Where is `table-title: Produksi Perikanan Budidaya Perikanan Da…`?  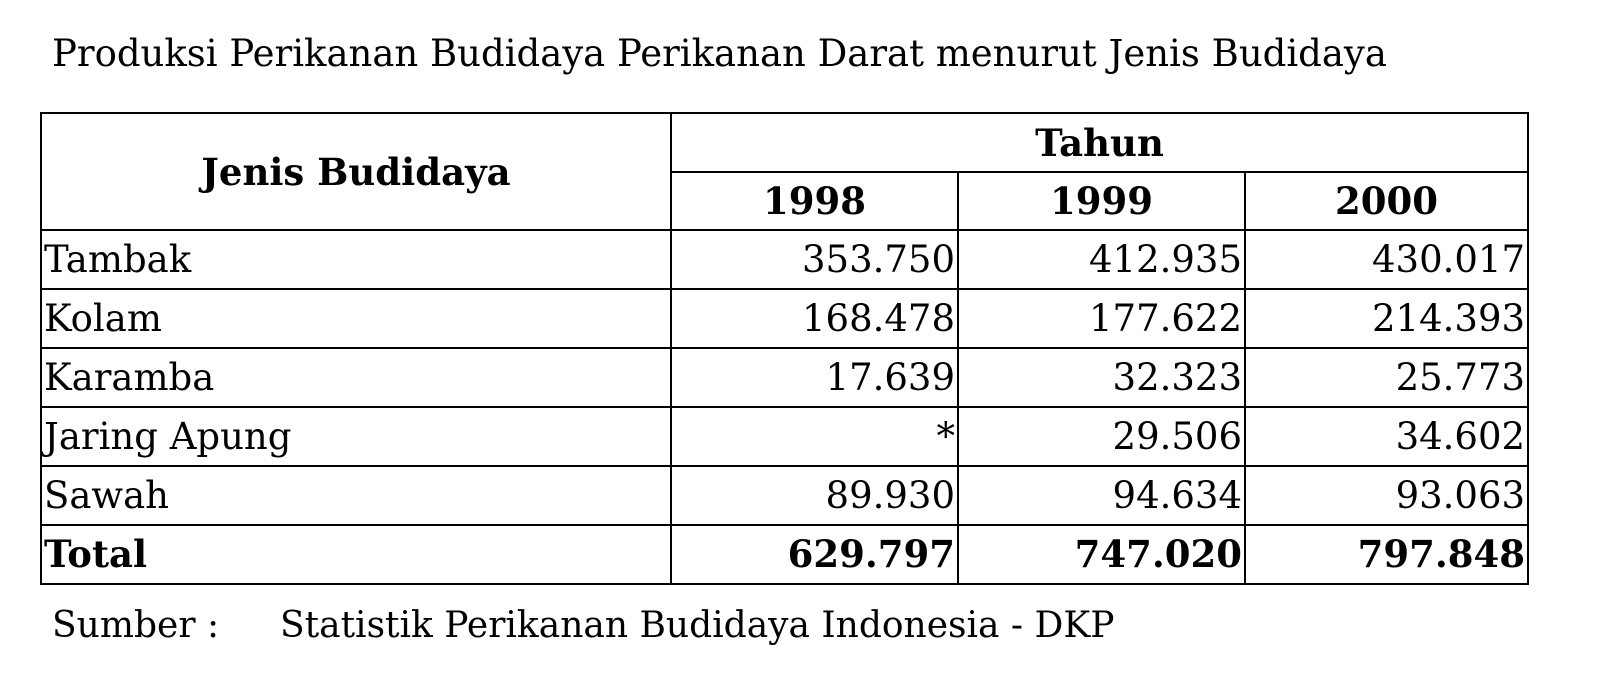
table-title: Produksi Perikanan Budidaya Perikanan Da… is located at coordinates (719, 53).